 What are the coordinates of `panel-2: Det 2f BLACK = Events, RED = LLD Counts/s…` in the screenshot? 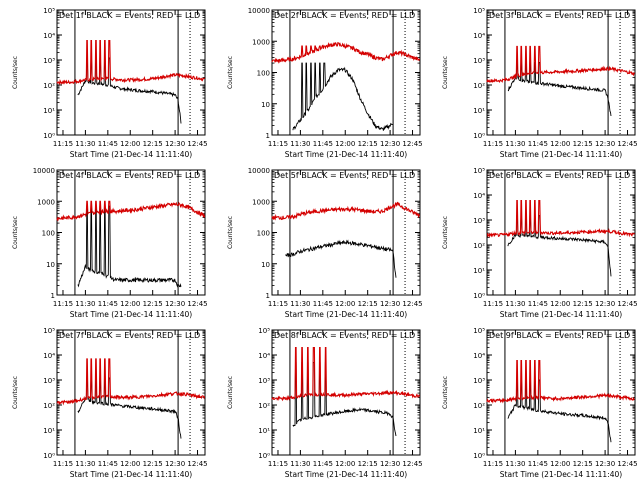 It's located at (325, 83).